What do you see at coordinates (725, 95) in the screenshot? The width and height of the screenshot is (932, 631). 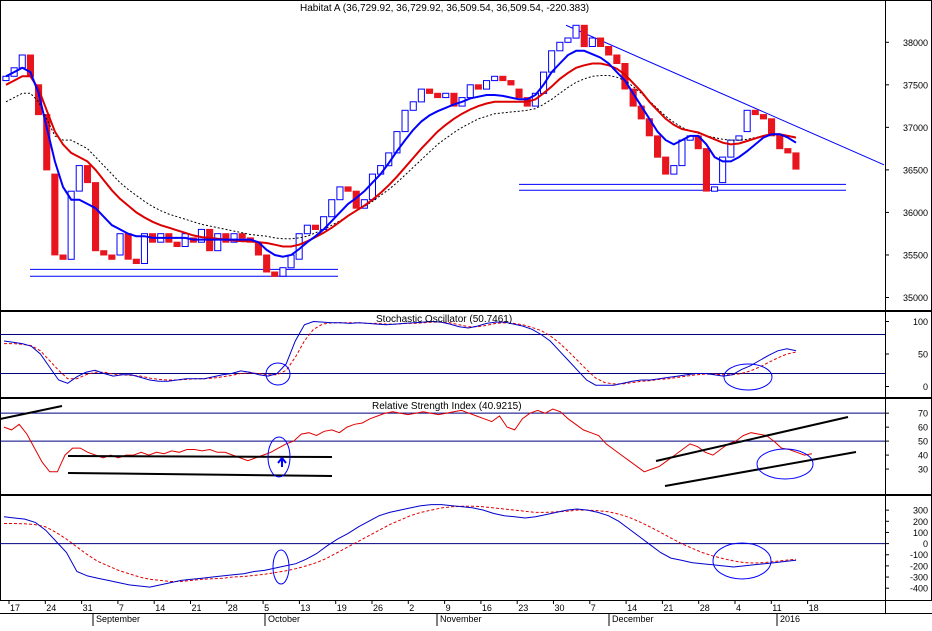 I see `resistance-trend-line` at bounding box center [725, 95].